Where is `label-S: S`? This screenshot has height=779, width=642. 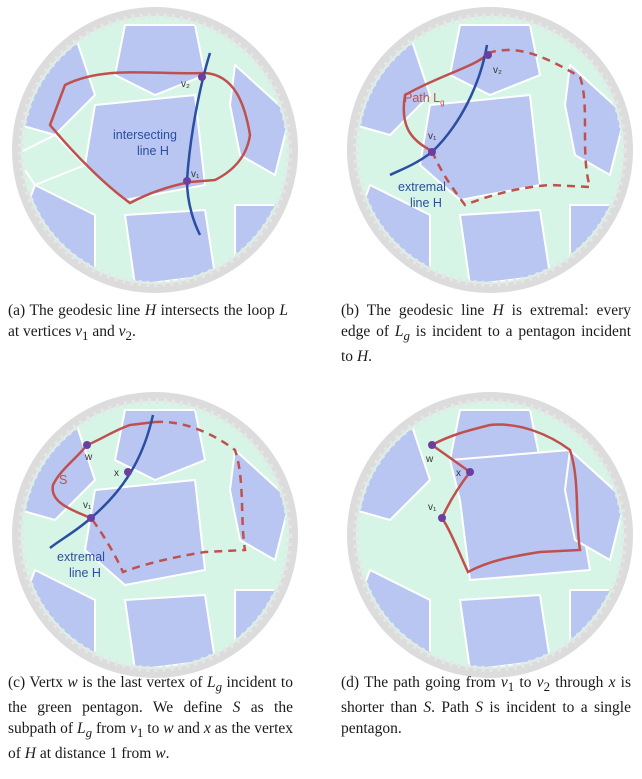
label-S: S is located at coordinates (63, 480).